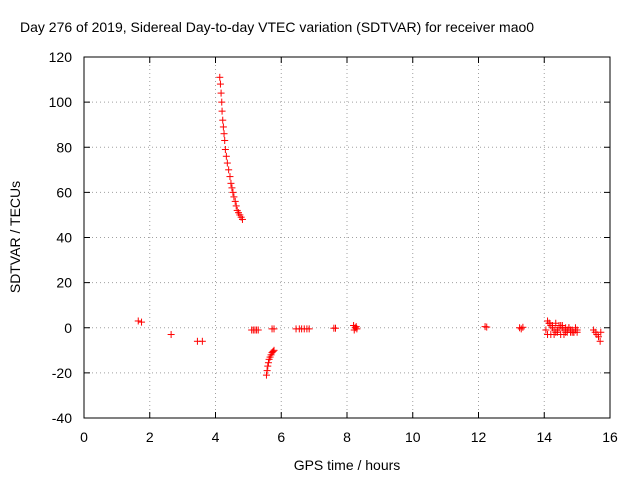  What do you see at coordinates (150, 437) in the screenshot?
I see `x-tick-label: 2` at bounding box center [150, 437].